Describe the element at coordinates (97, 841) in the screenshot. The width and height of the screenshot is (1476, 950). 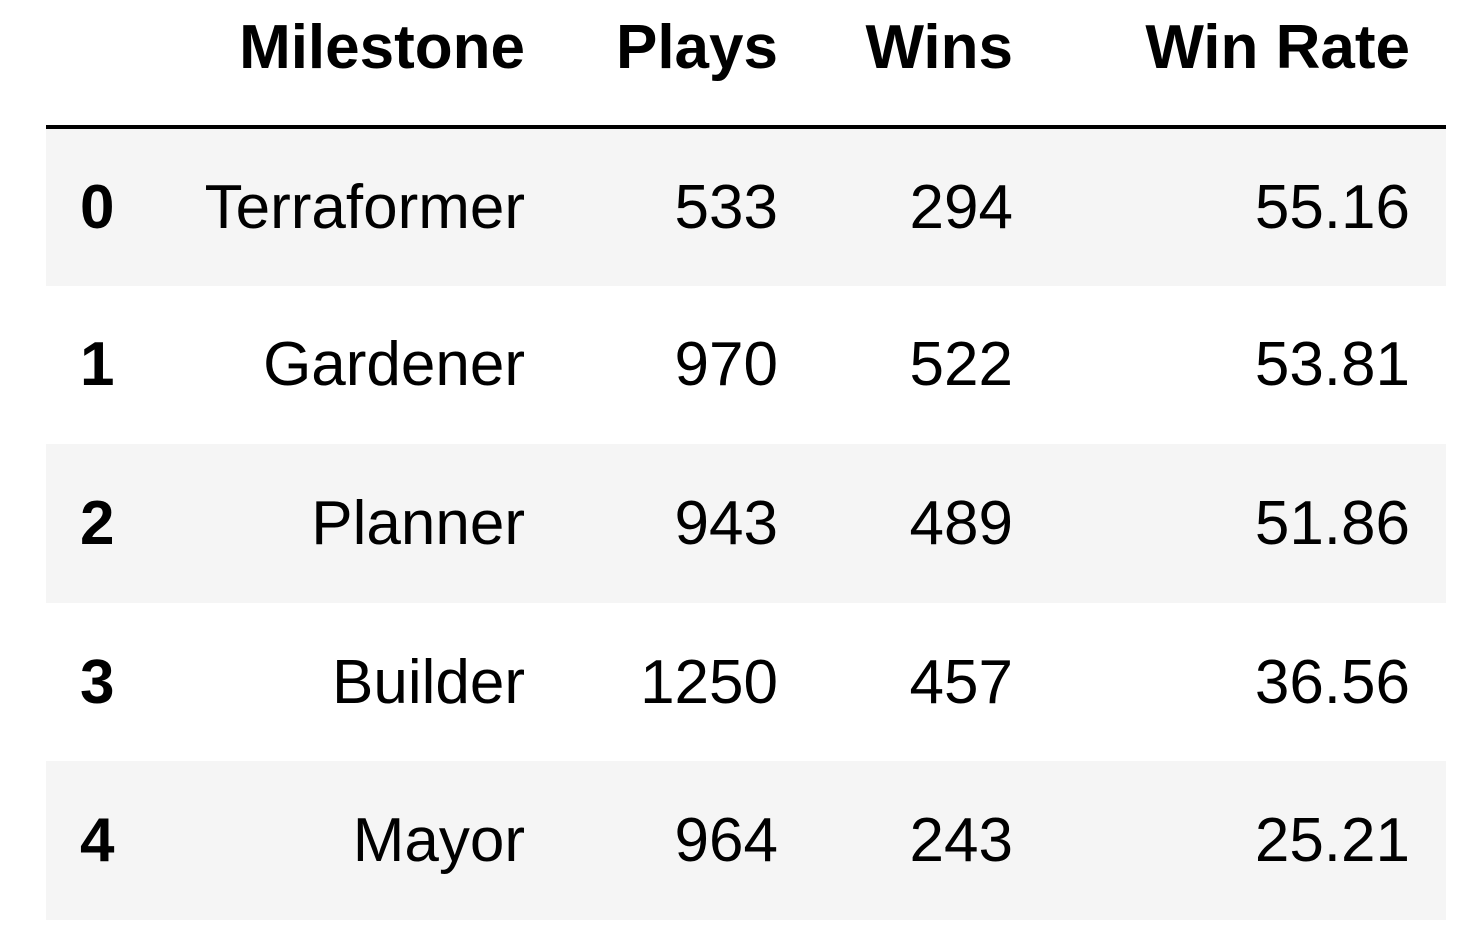
I see `row-index: 4` at that location.